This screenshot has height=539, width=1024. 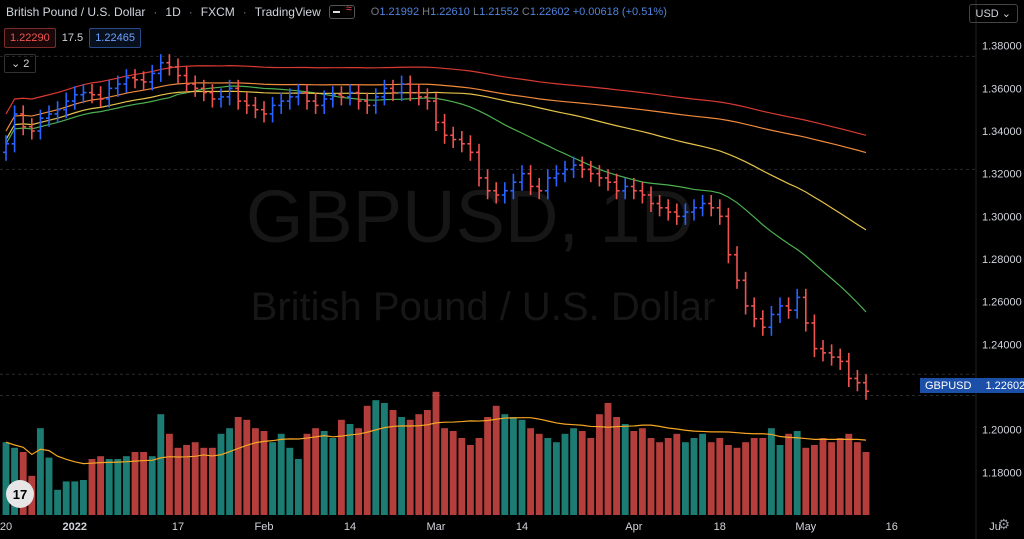 What do you see at coordinates (341, 11) in the screenshot?
I see `visibility-toggle-icon` at bounding box center [341, 11].